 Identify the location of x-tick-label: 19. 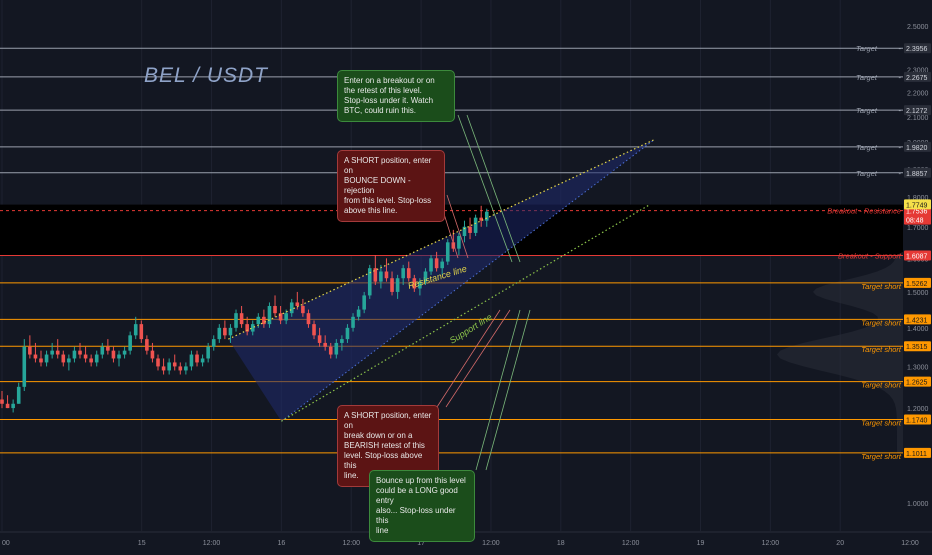
(701, 543).